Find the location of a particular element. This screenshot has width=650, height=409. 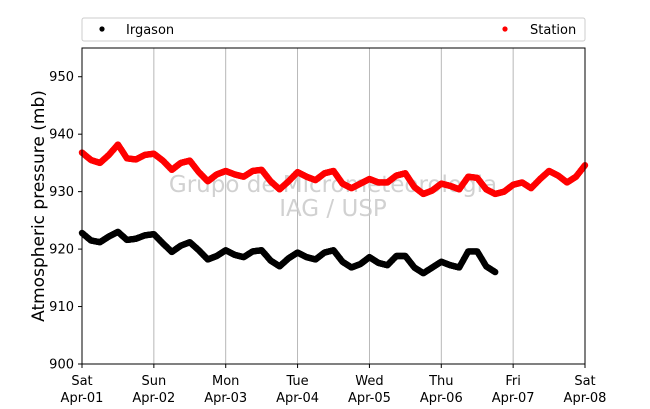

y-tick-label: 920 is located at coordinates (61, 250).